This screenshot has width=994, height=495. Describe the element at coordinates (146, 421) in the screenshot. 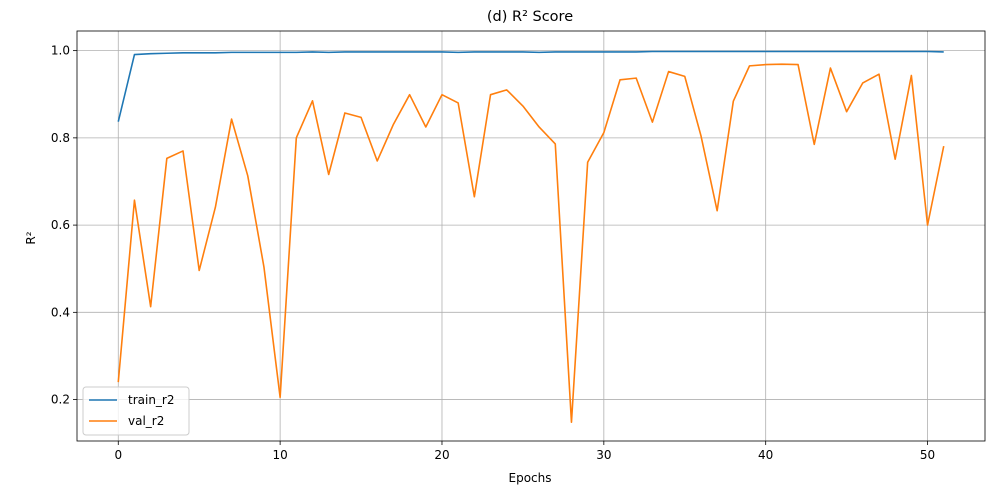

I see `legend-label: val_r2` at that location.